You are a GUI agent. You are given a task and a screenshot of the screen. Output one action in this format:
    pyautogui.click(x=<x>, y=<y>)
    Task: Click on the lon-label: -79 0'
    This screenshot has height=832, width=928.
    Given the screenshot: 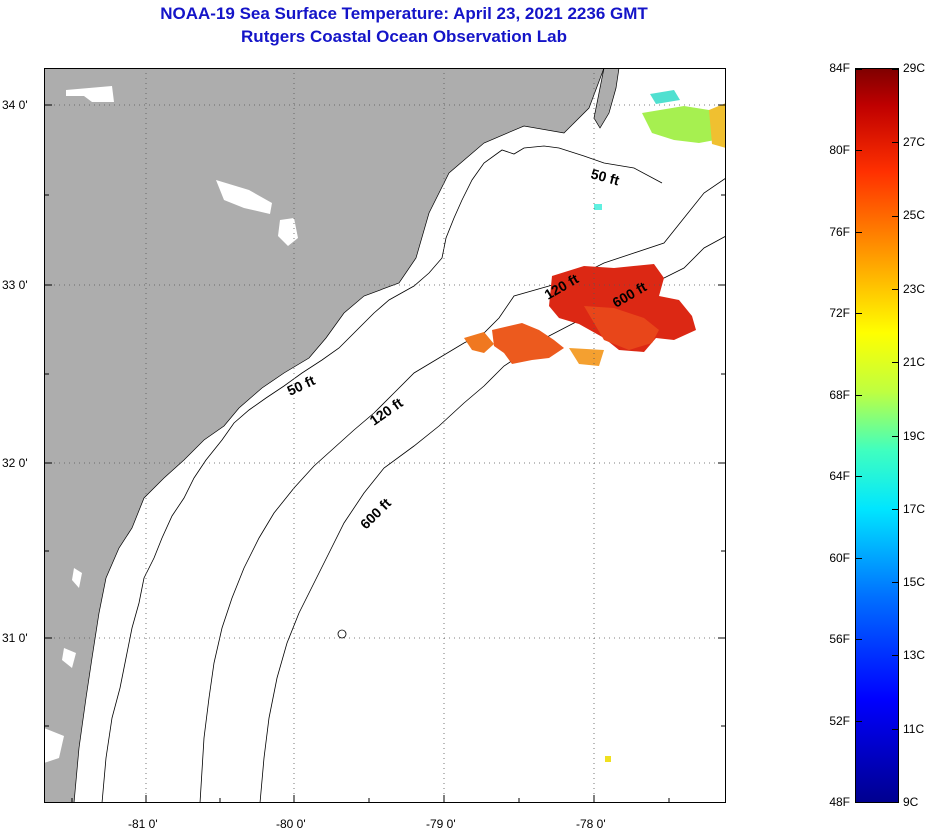 What is the action you would take?
    pyautogui.click(x=441, y=824)
    